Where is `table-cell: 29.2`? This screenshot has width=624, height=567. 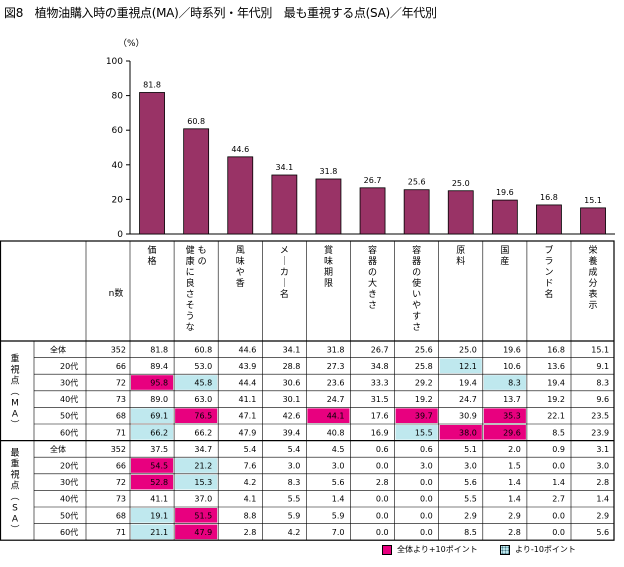
table-cell: 29.2 is located at coordinates (424, 383).